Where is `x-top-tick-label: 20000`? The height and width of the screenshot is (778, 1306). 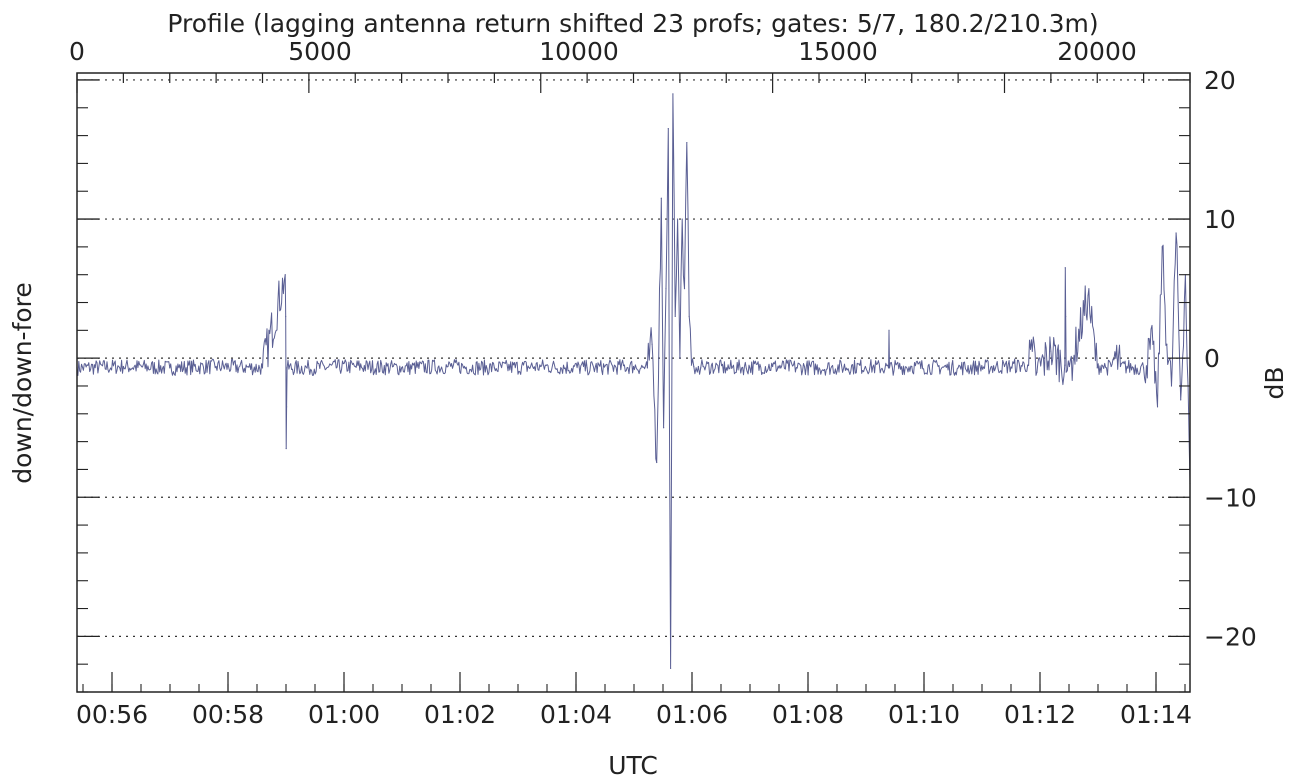
x-top-tick-label: 20000 is located at coordinates (1097, 51).